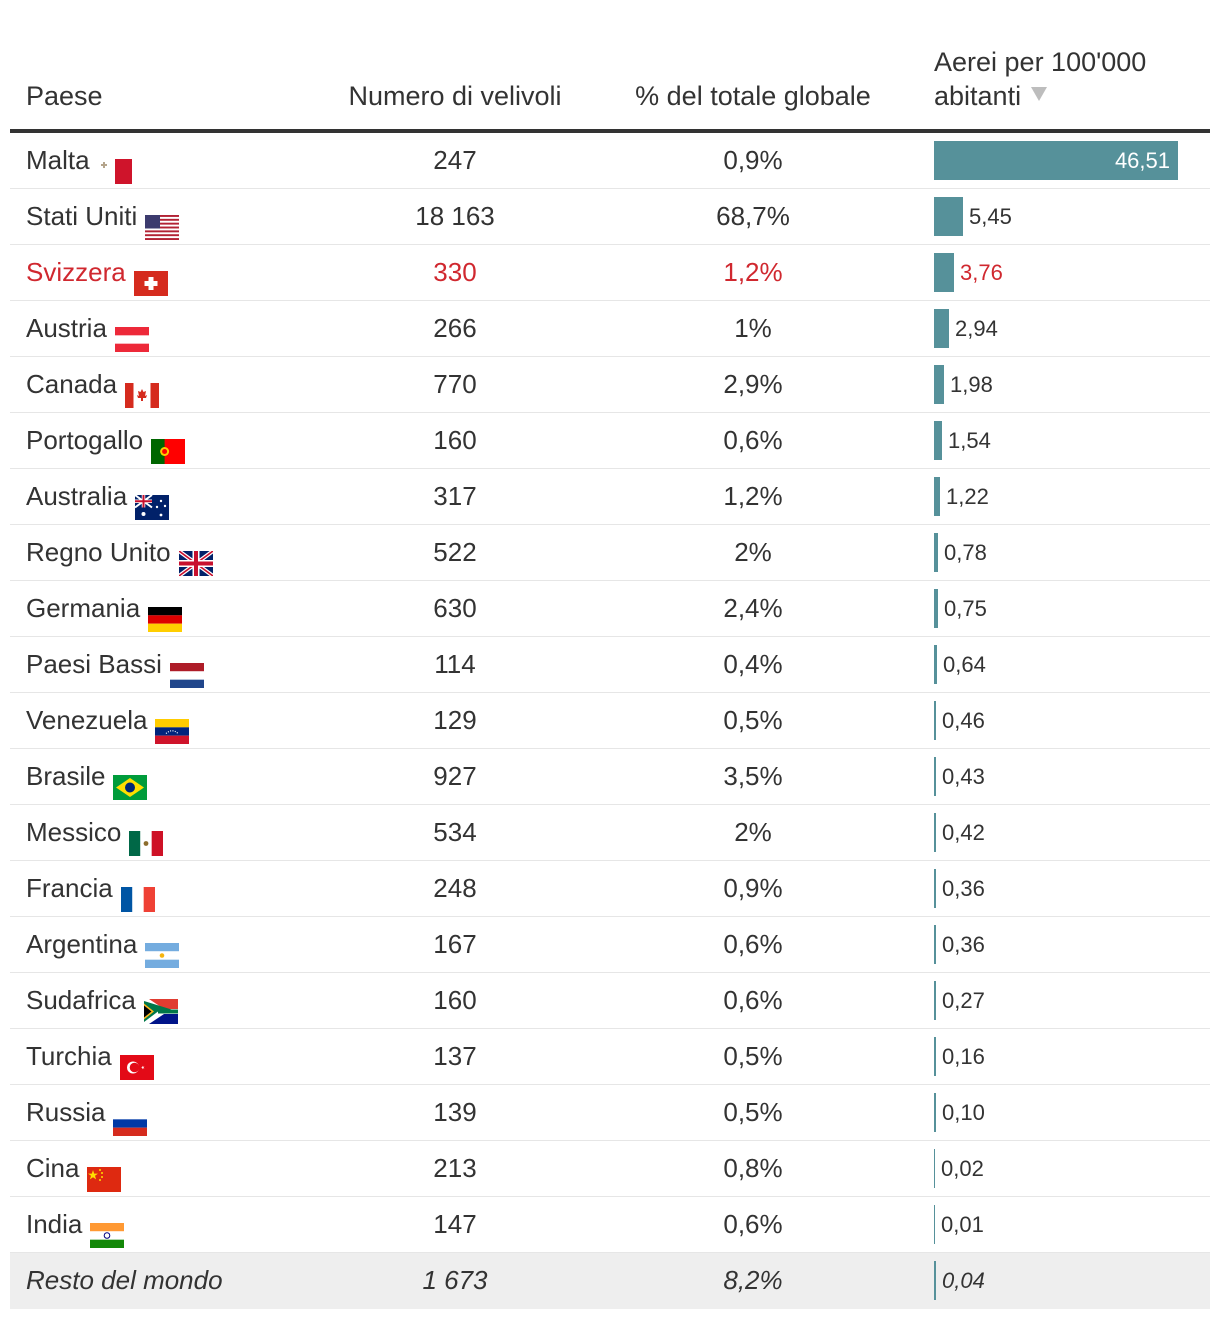 This screenshot has height=1318, width=1220. What do you see at coordinates (610, 777) in the screenshot?
I see `table-row: Brasile 927 3,5% 0,43` at bounding box center [610, 777].